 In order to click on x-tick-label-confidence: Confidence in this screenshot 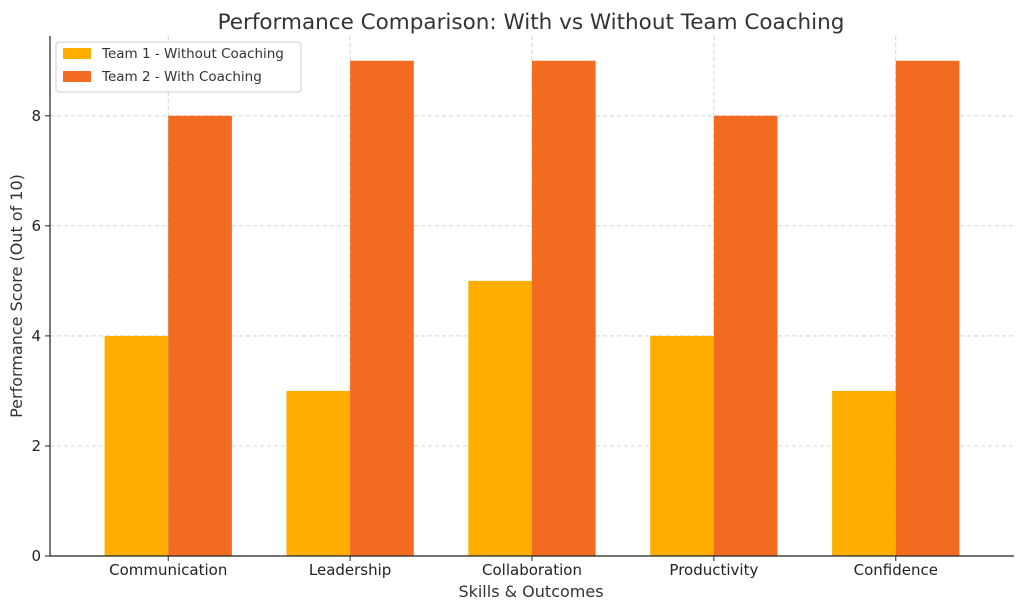, I will do `click(896, 570)`.